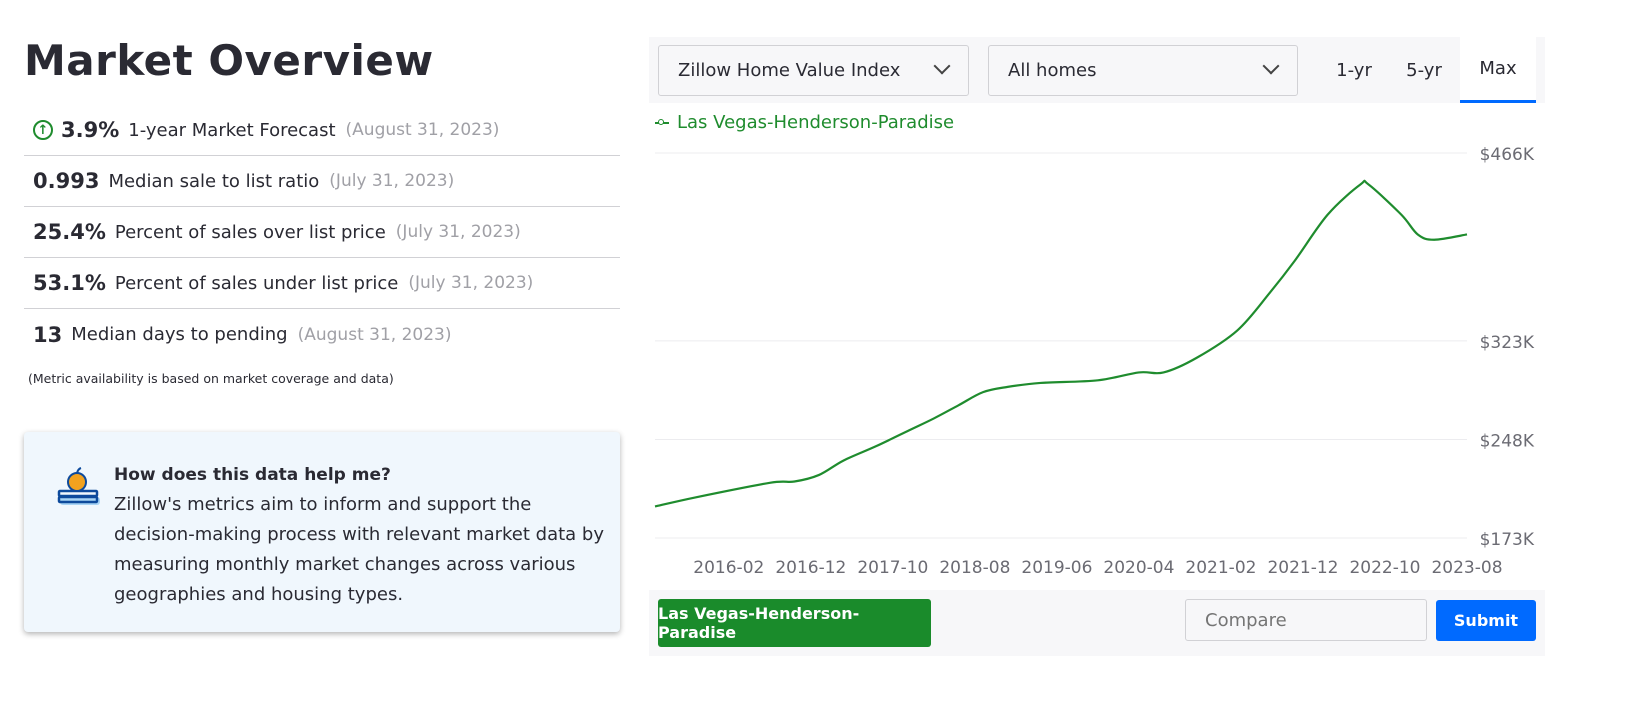 The width and height of the screenshot is (1649, 710). I want to click on compare-input, so click(1306, 620).